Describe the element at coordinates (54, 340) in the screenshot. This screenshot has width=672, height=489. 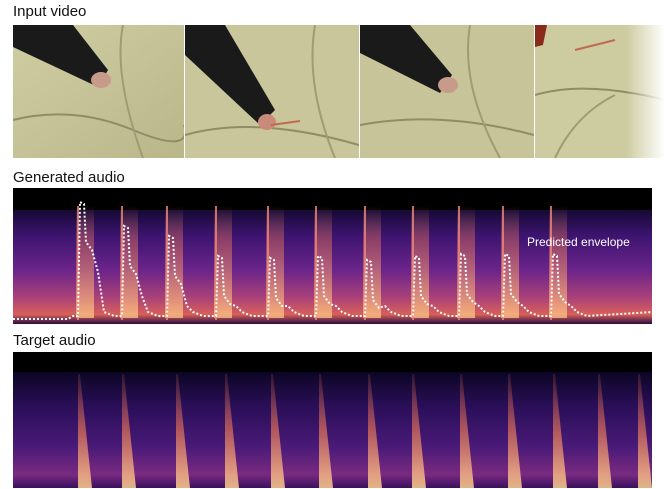
I see `target-audio-title: Target audio` at that location.